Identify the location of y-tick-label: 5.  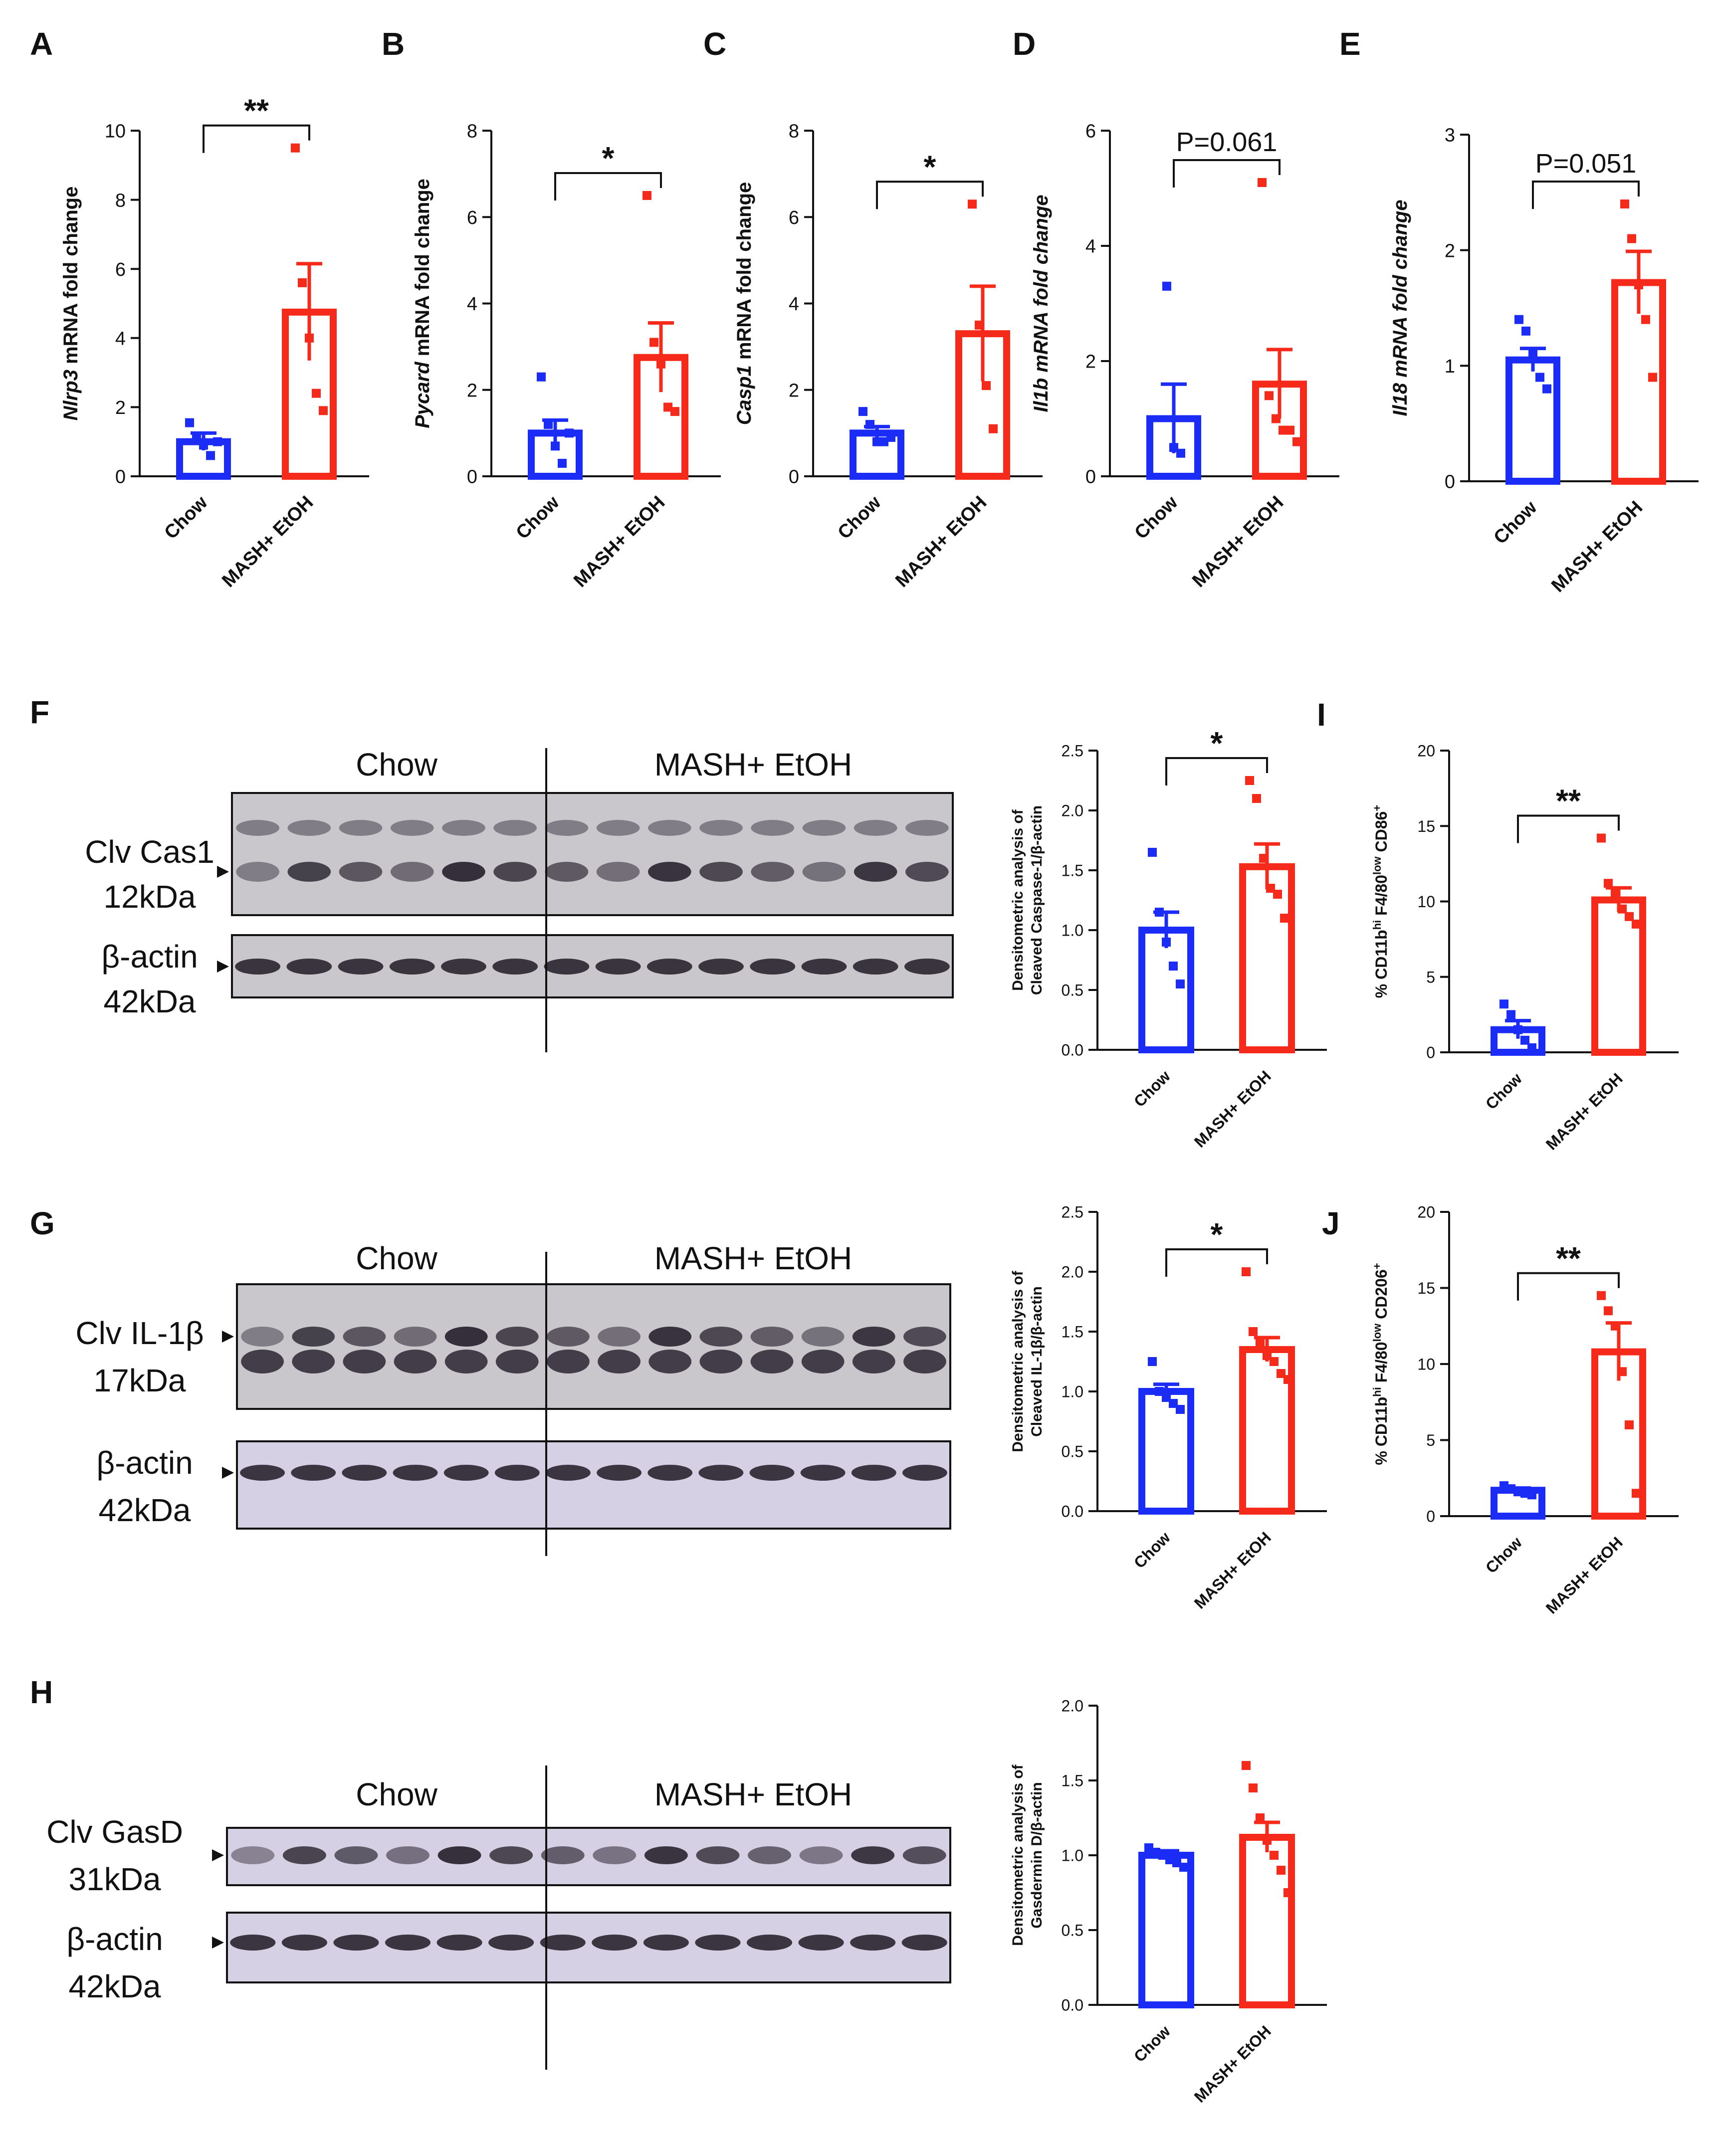
(1430, 1440).